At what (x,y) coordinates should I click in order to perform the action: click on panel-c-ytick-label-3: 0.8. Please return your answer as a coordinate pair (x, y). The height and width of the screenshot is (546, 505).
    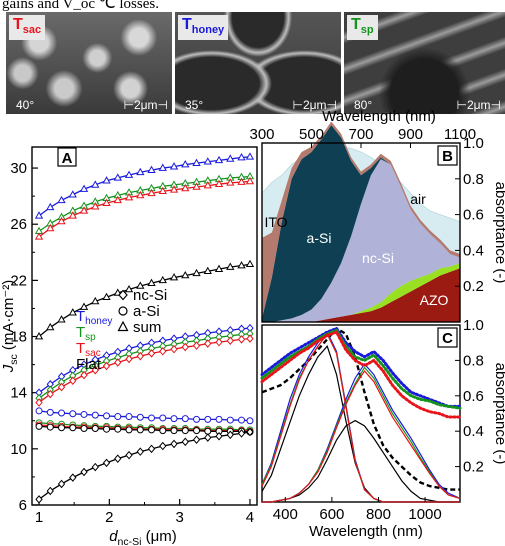
    Looking at the image, I should click on (473, 360).